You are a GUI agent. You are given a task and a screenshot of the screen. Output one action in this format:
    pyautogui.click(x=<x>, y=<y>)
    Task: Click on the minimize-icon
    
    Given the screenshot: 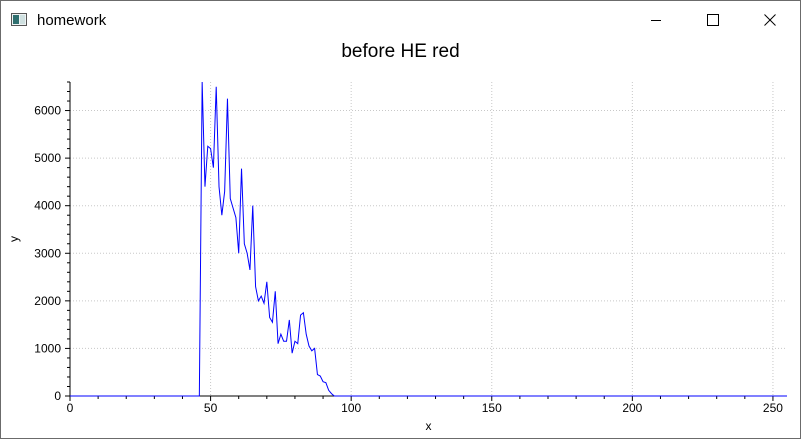 What is the action you would take?
    pyautogui.click(x=656, y=20)
    